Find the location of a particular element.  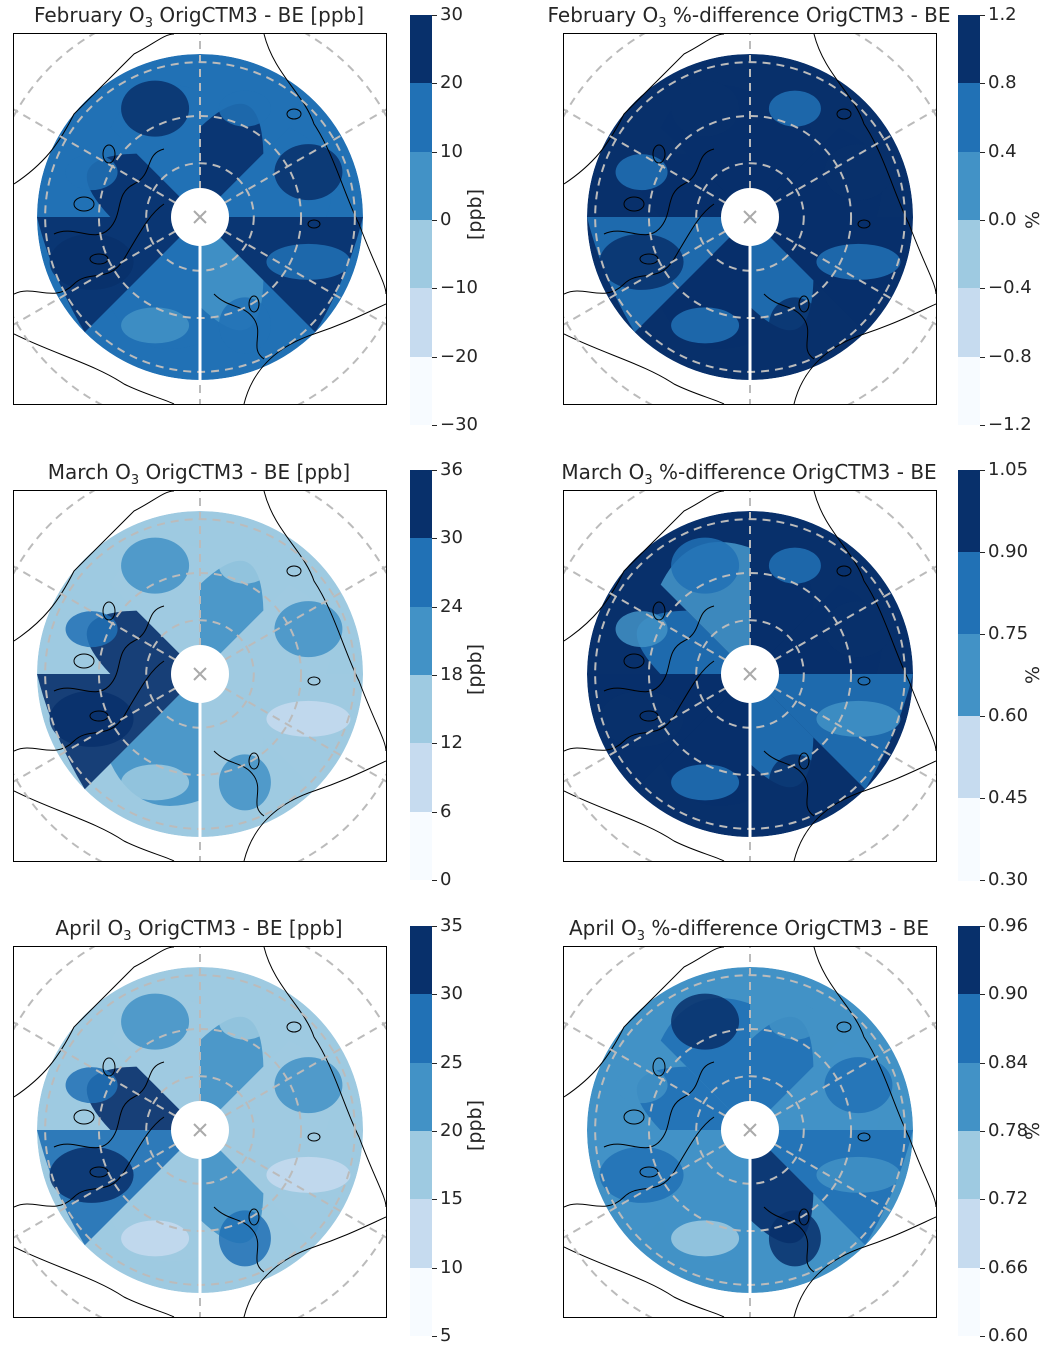

colorbar-tick-label: 6 is located at coordinates (446, 811).